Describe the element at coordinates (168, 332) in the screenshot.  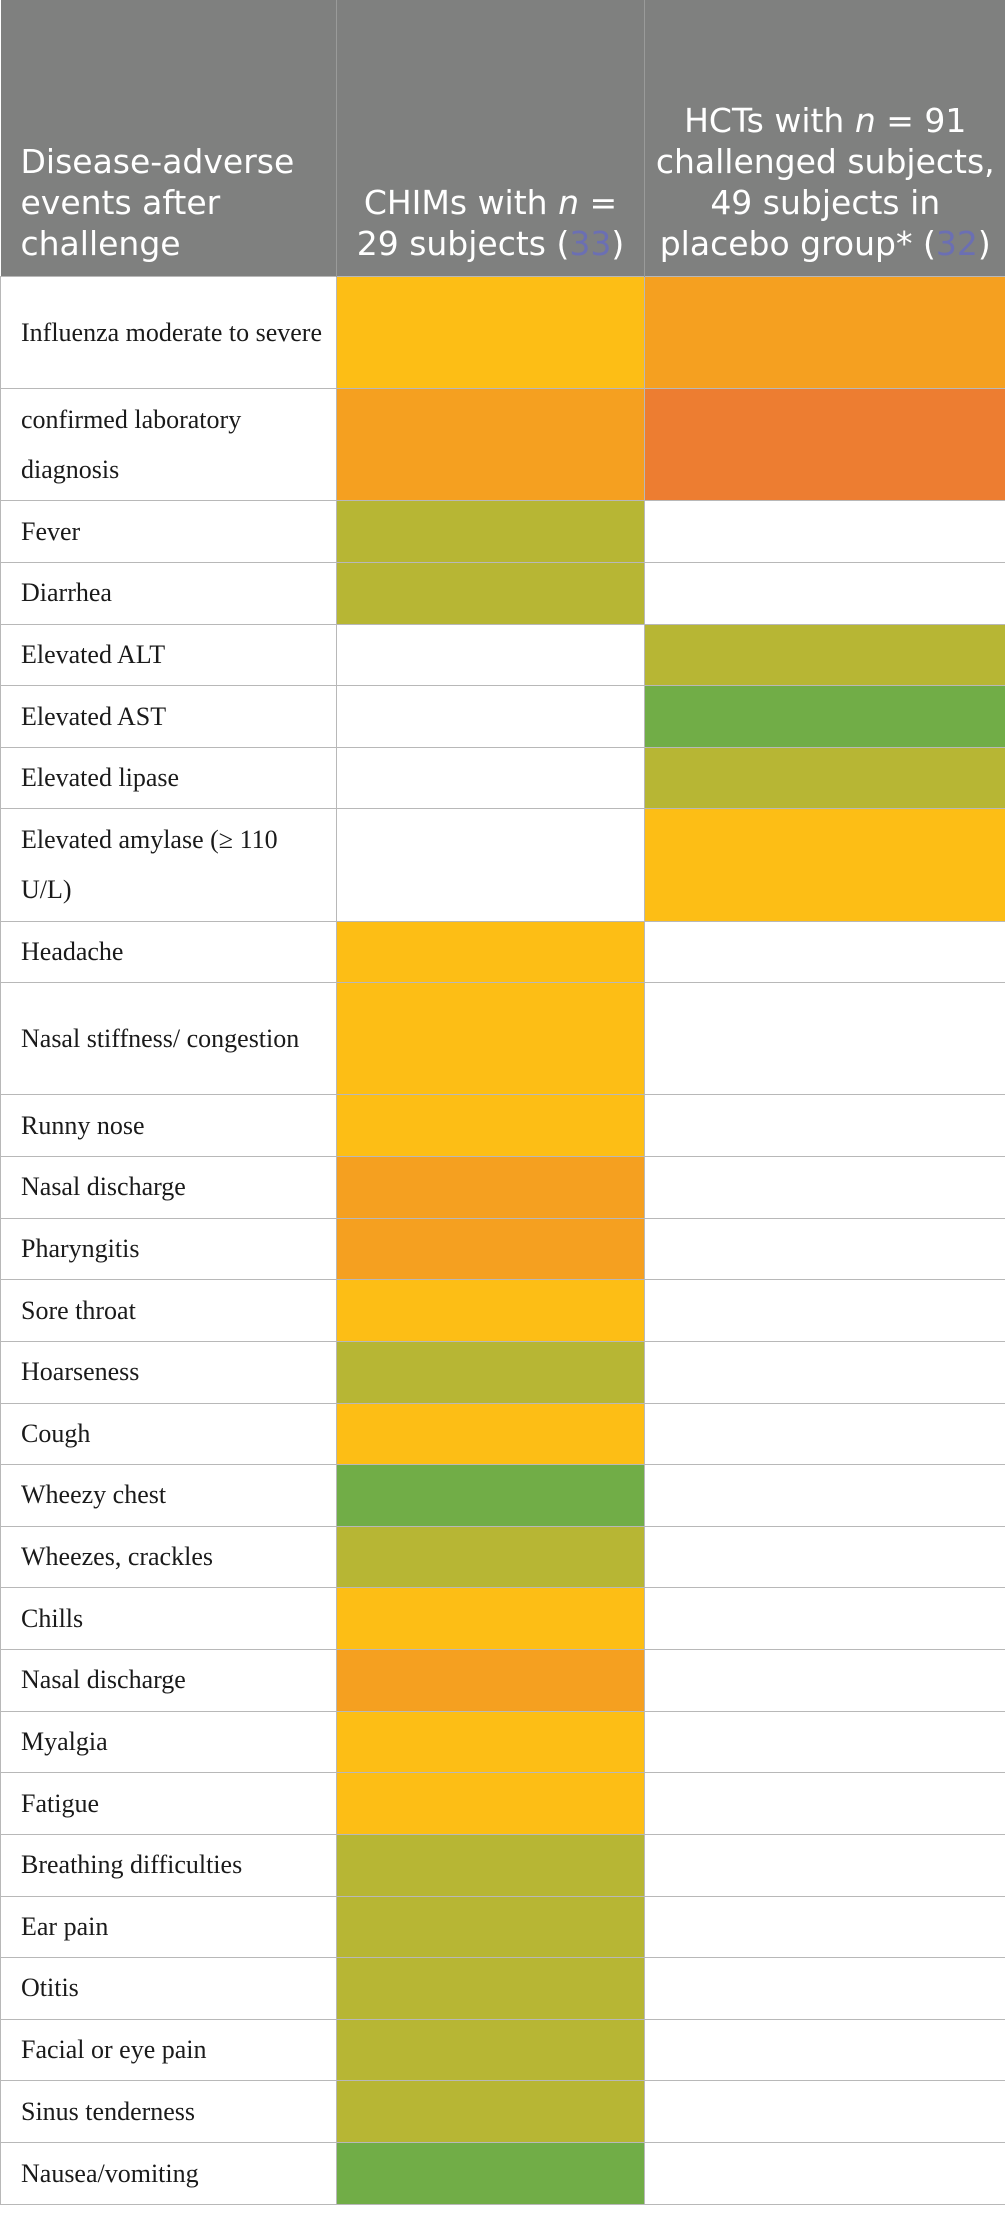
I see `event-label: Influenza moderate to severe` at that location.